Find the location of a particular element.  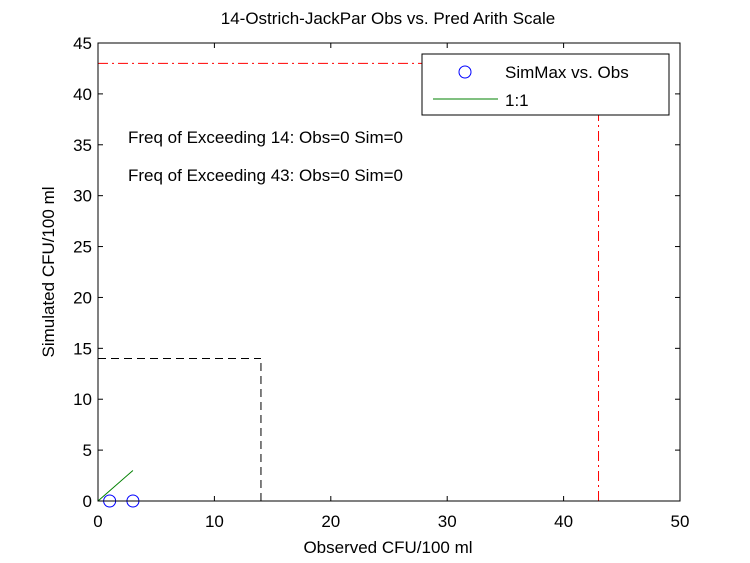

x-tick-label: 10 is located at coordinates (214, 521).